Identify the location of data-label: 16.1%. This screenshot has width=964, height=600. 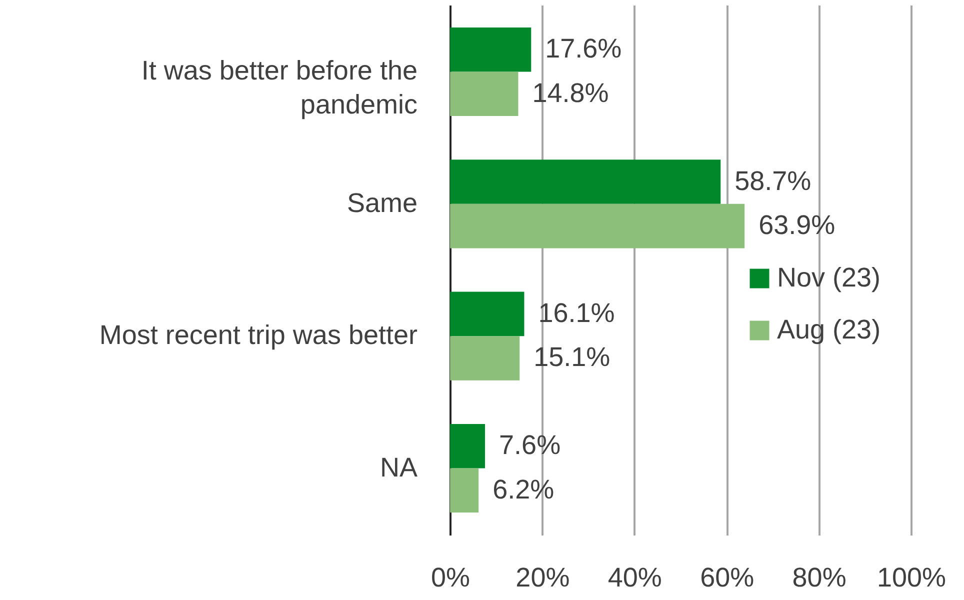
(576, 313).